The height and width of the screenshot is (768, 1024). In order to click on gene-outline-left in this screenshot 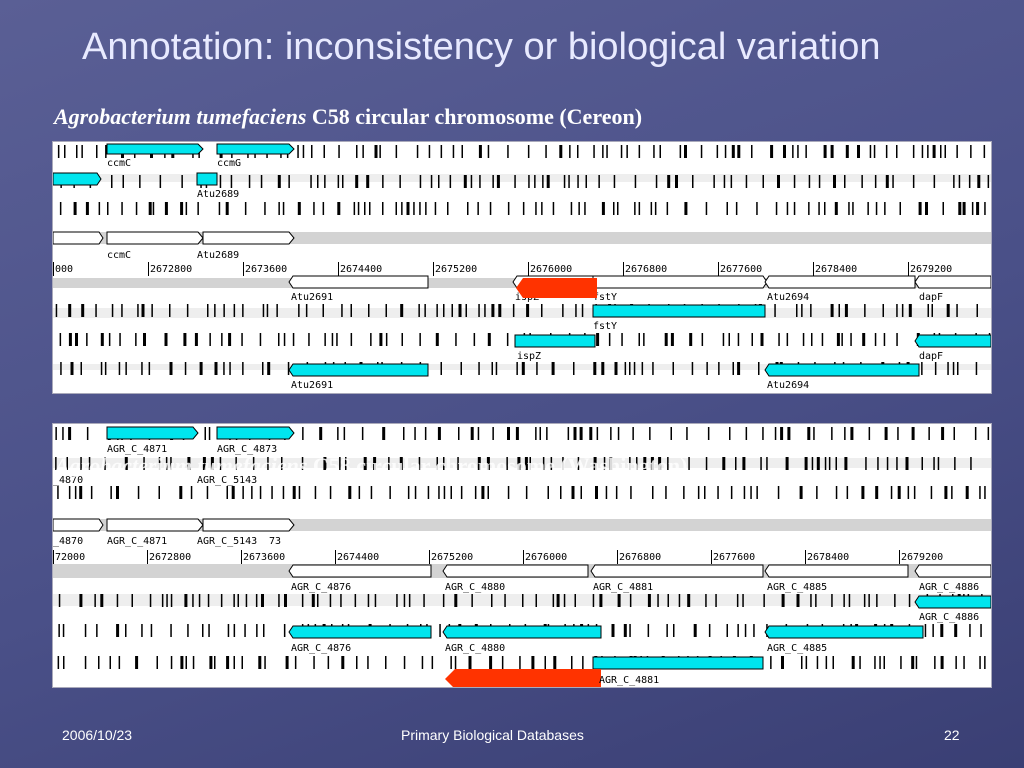, I will do `click(78, 238)`.